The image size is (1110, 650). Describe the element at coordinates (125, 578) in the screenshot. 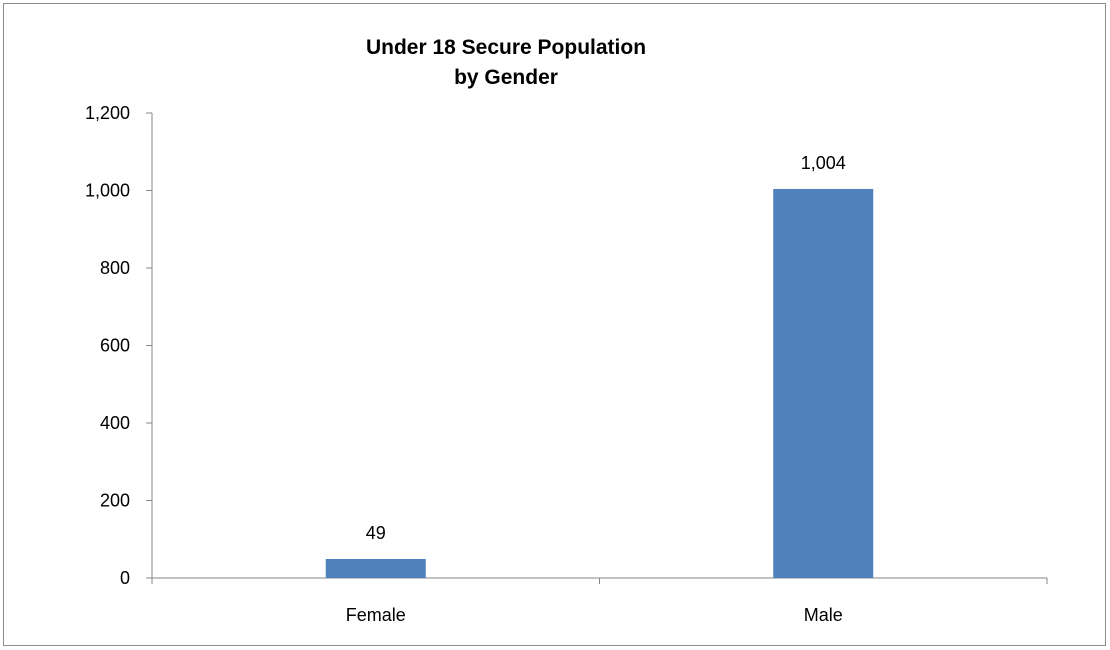

I see `y-tick-label: 0` at that location.